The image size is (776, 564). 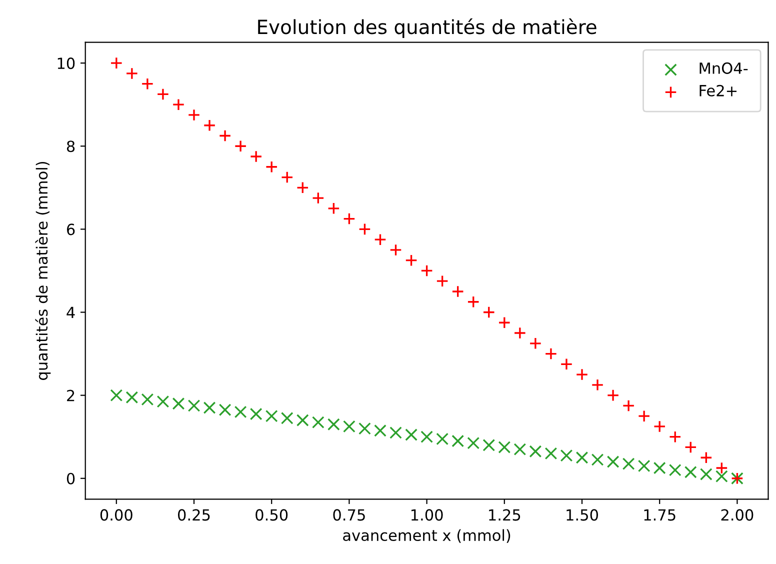 I want to click on y-tick-label: 10, so click(x=66, y=64).